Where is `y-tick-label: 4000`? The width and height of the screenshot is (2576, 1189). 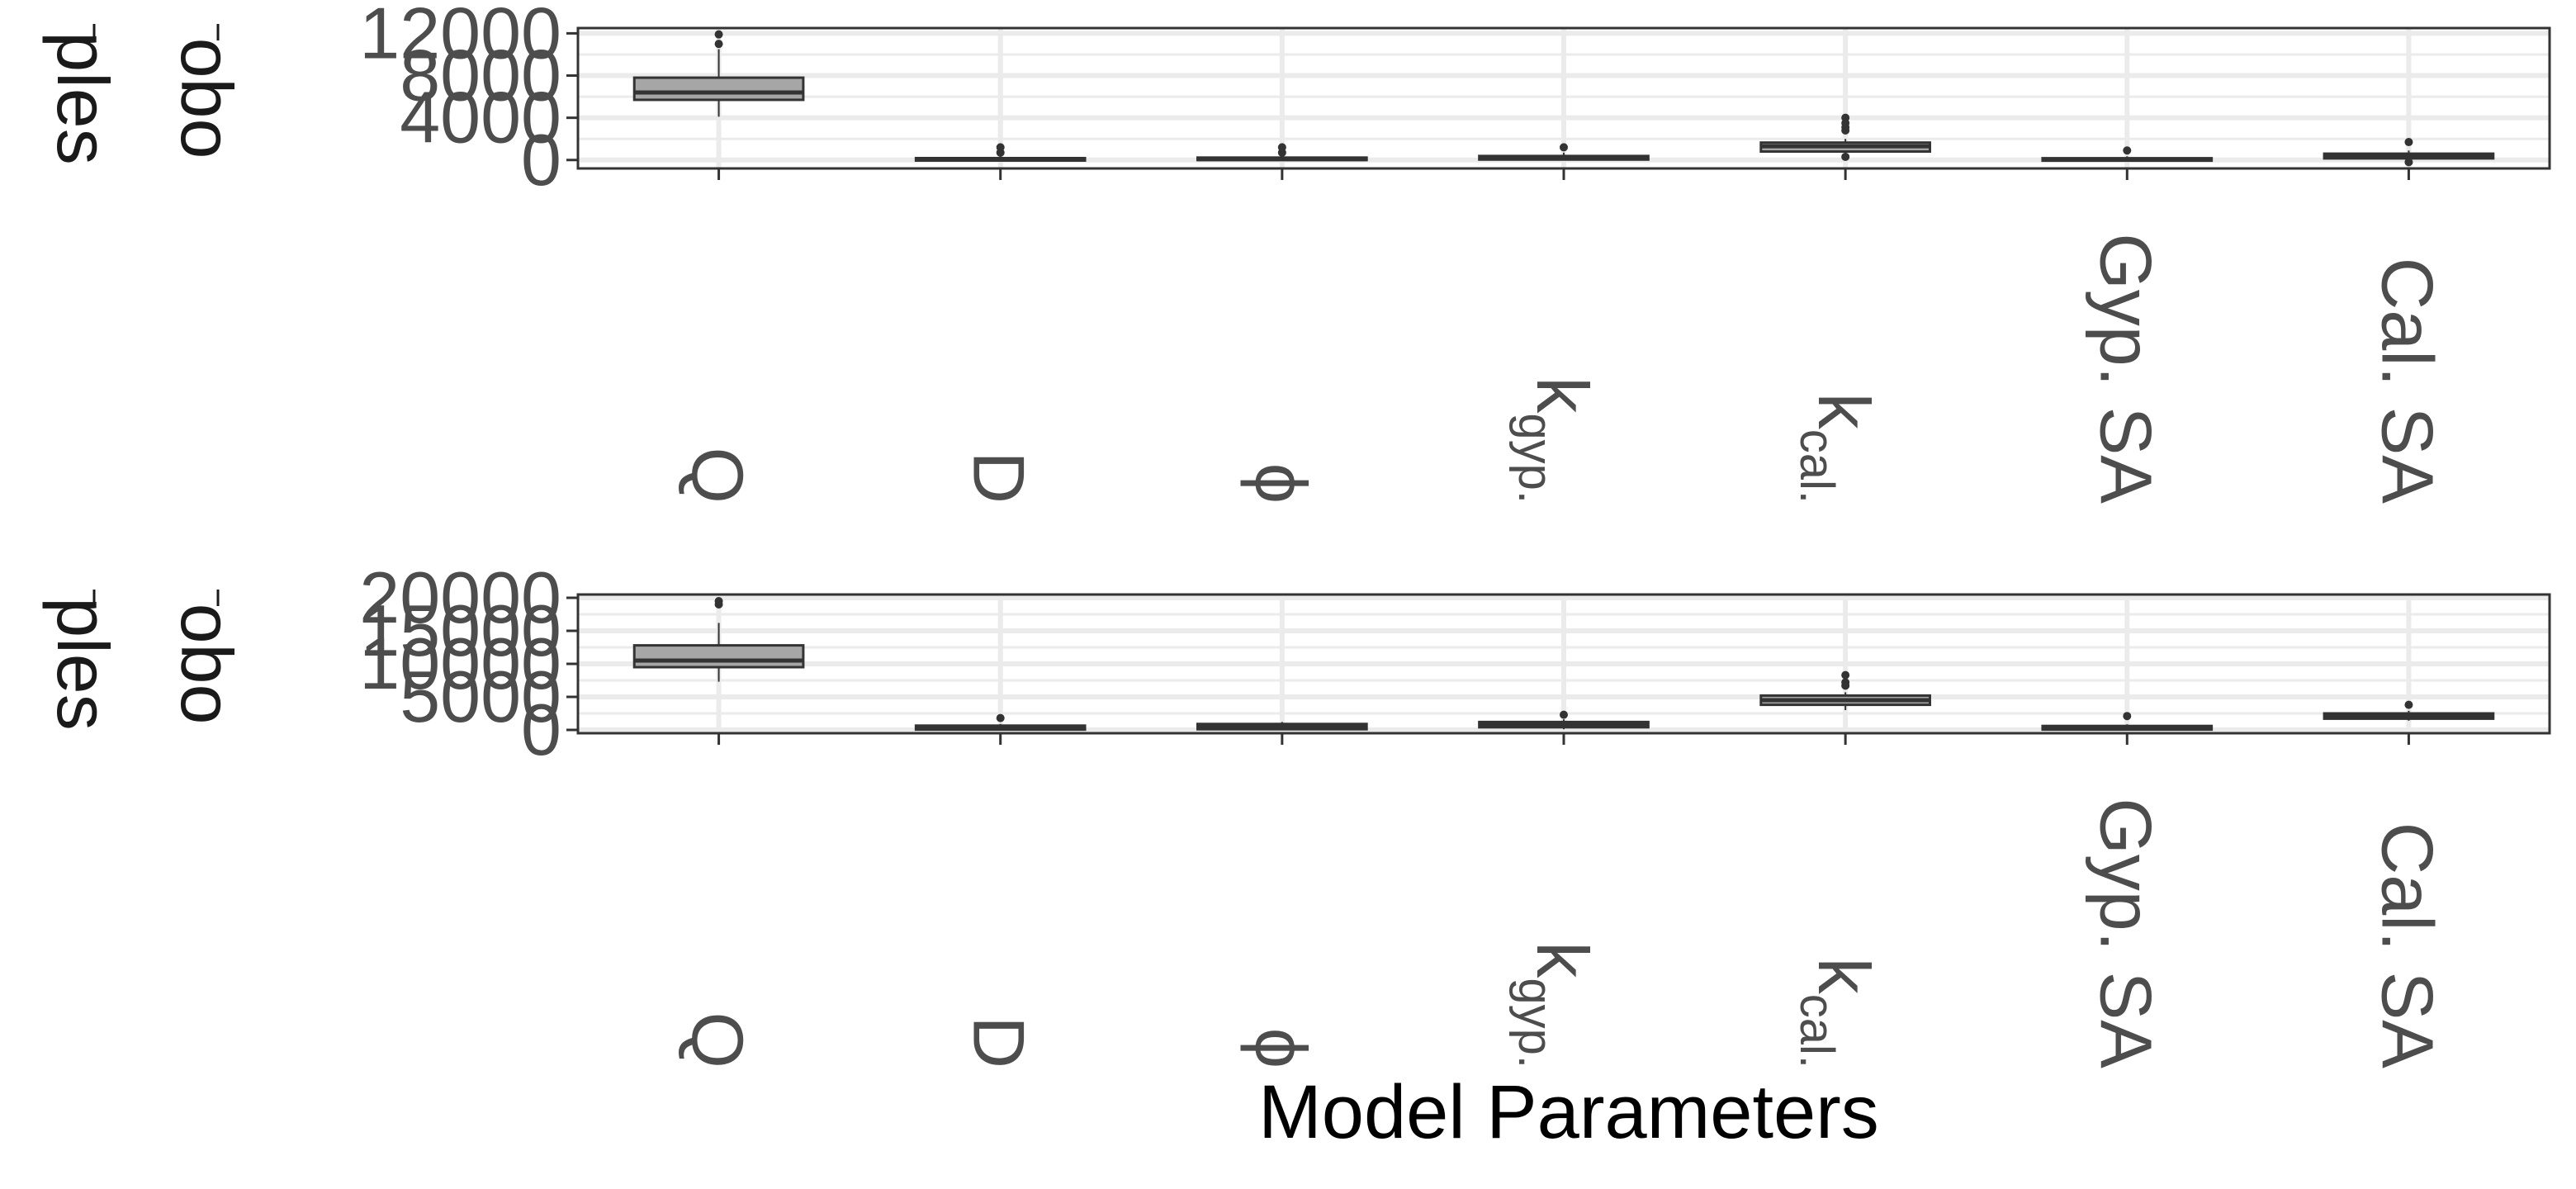
y-tick-label: 4000 is located at coordinates (480, 118).